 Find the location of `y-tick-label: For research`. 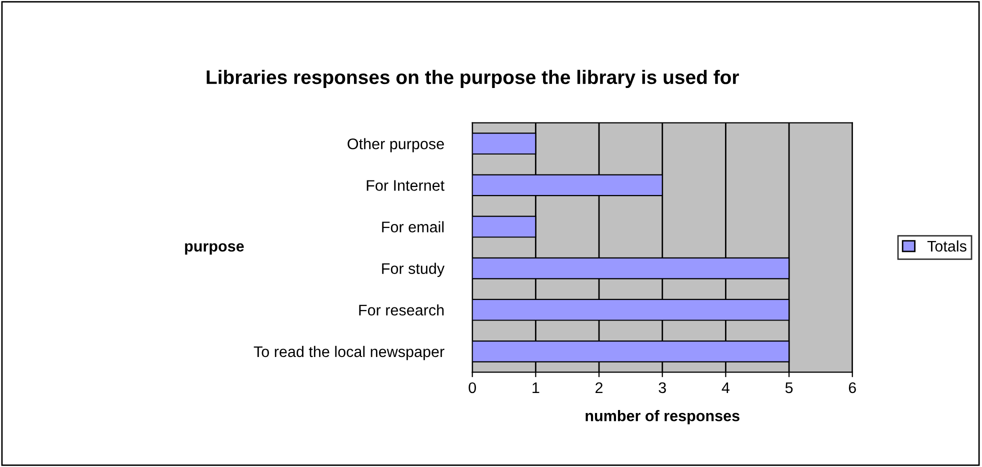

y-tick-label: For research is located at coordinates (401, 310).